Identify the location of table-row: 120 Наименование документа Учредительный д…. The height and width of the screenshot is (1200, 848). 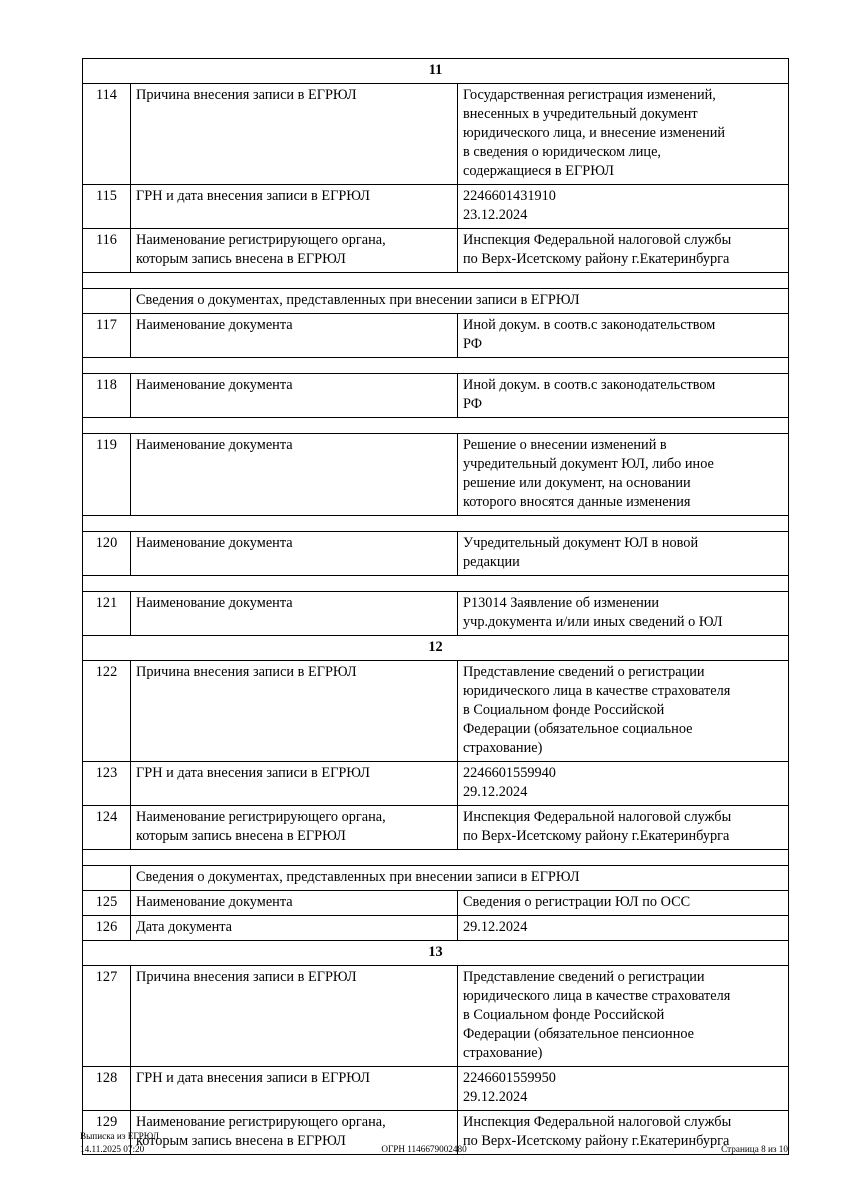
(435, 553).